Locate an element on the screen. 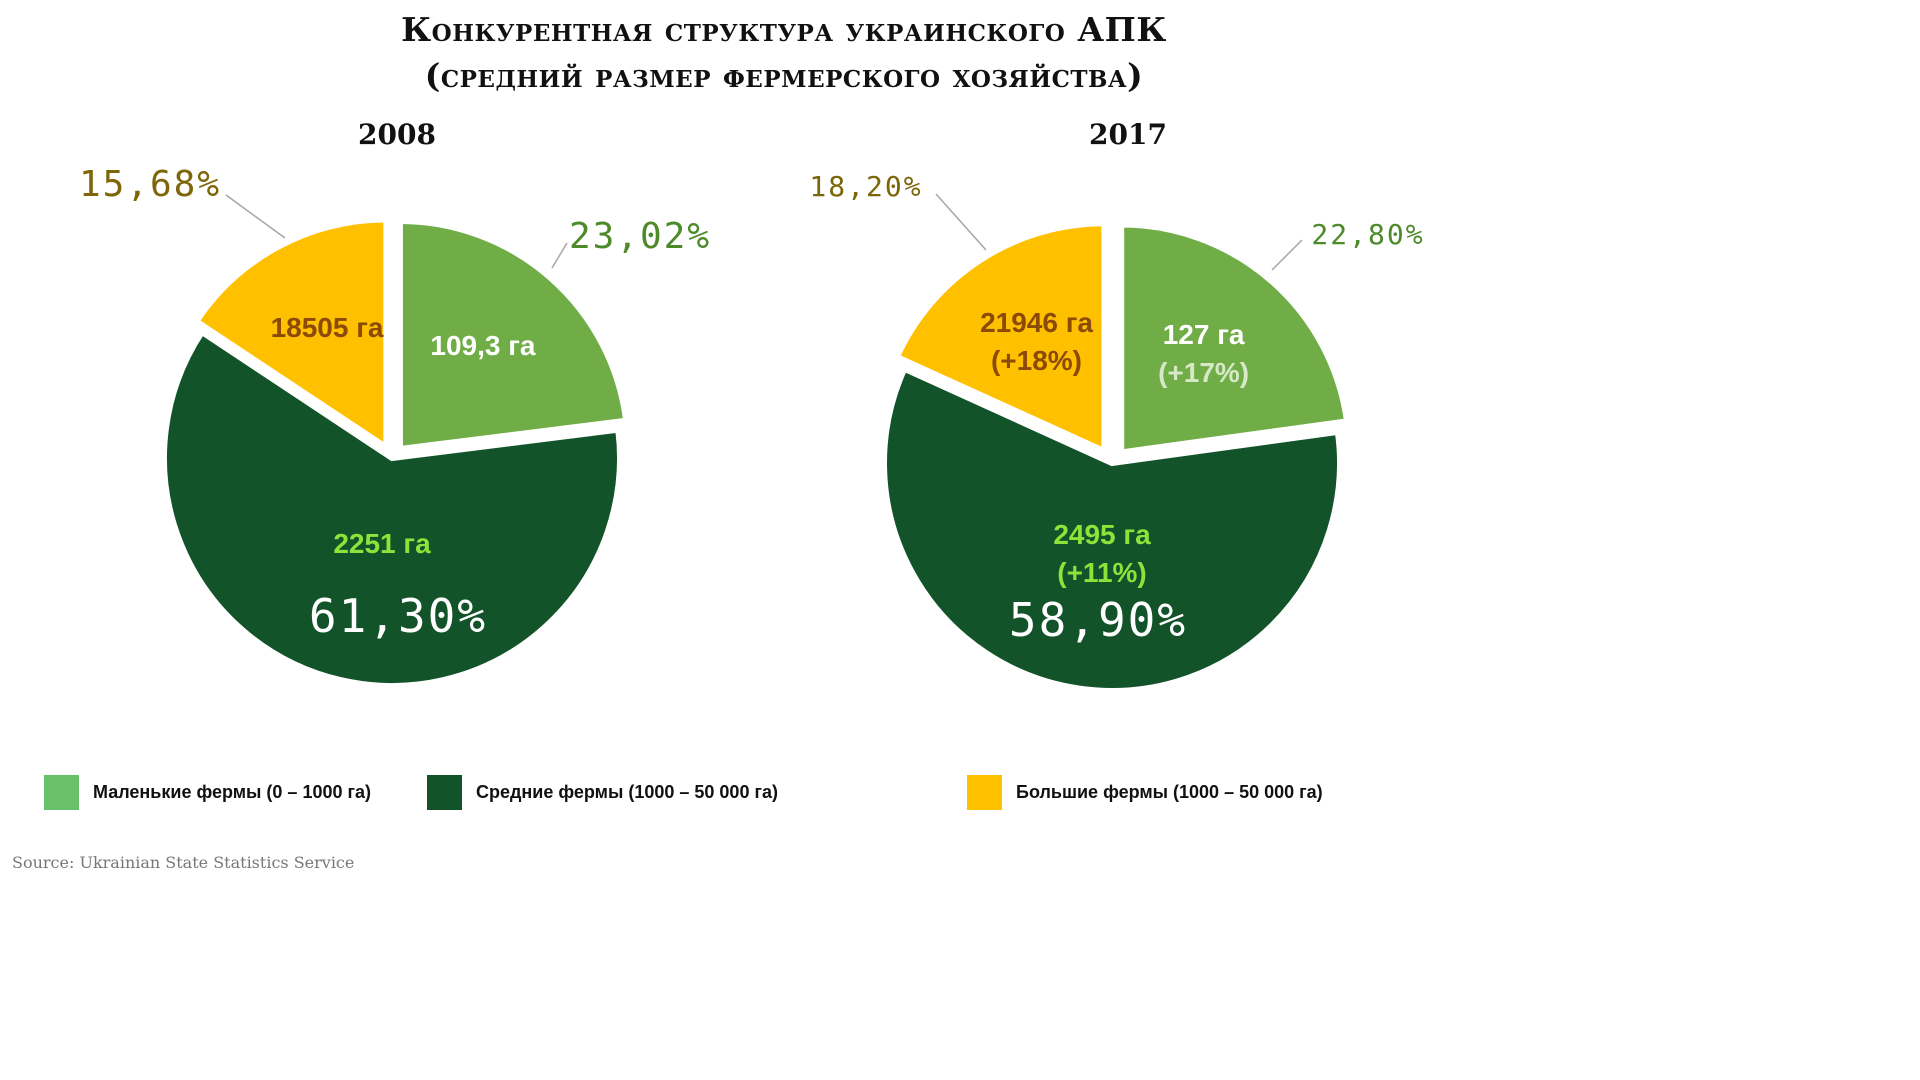 This screenshot has height=1080, width=1920. legend-label-large: Большие фермы (1000 – 50 000 га) is located at coordinates (1169, 792).